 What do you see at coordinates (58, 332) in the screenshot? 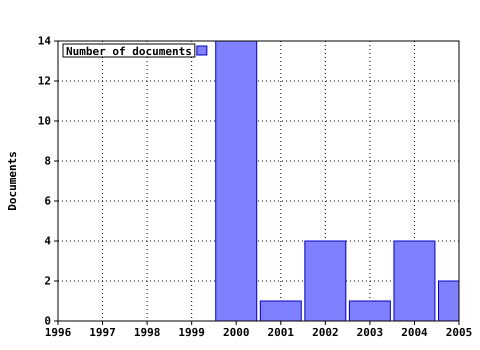
I see `x-tick-label: 1996` at bounding box center [58, 332].